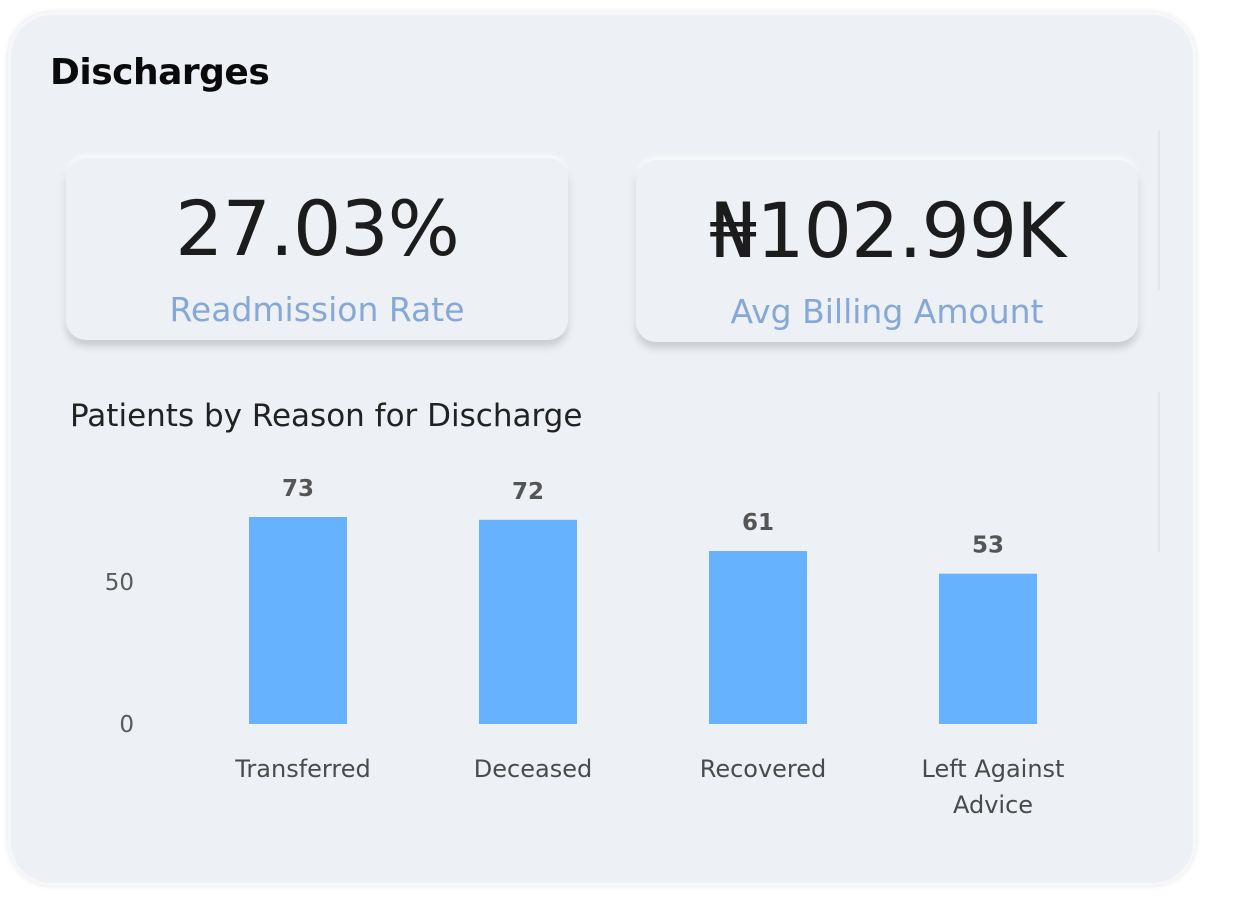  What do you see at coordinates (533, 769) in the screenshot?
I see `x-tick-label: Deceased` at bounding box center [533, 769].